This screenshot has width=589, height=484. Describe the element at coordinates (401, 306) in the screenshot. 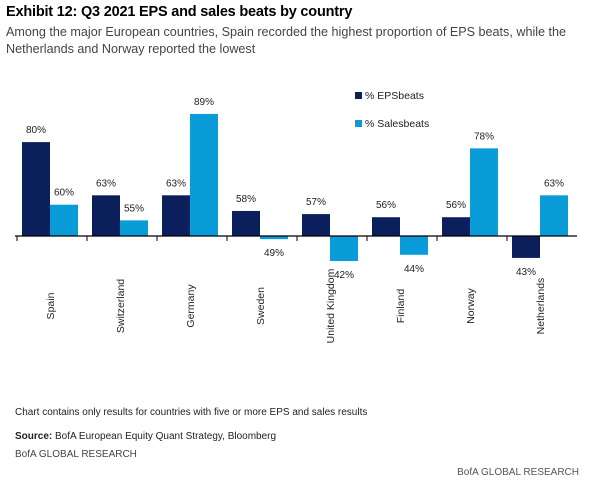

I see `category-label: Finland` at that location.